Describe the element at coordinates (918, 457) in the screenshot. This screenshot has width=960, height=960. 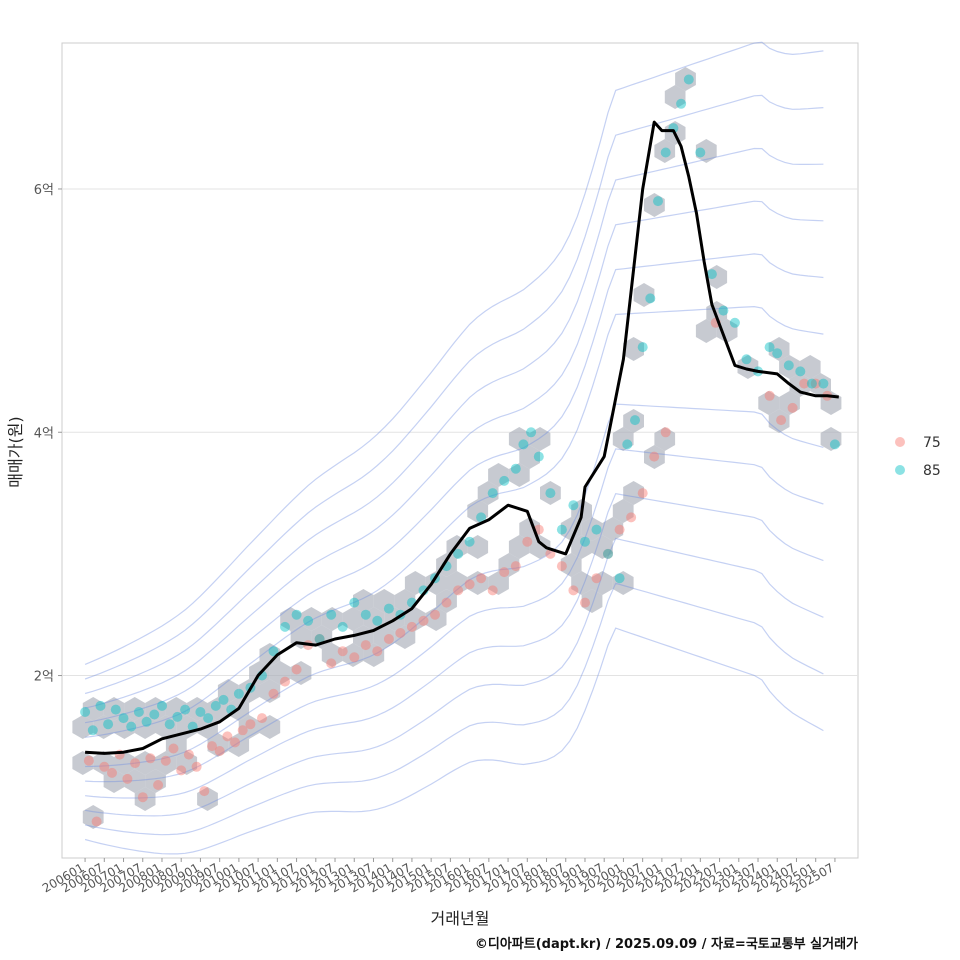
I see `legend: 75 85` at that location.